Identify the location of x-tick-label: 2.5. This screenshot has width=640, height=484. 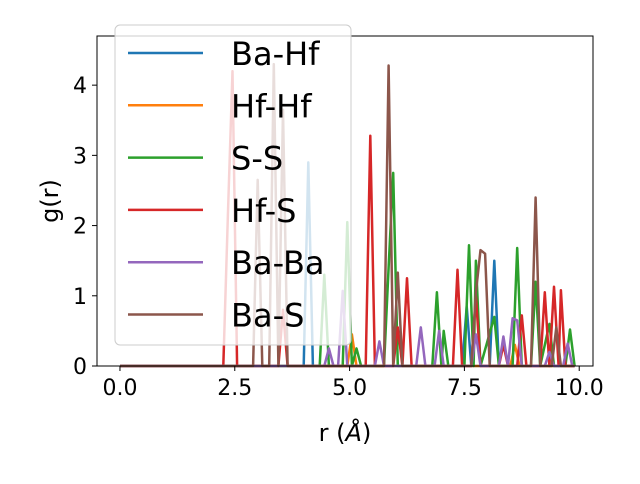
(234, 388).